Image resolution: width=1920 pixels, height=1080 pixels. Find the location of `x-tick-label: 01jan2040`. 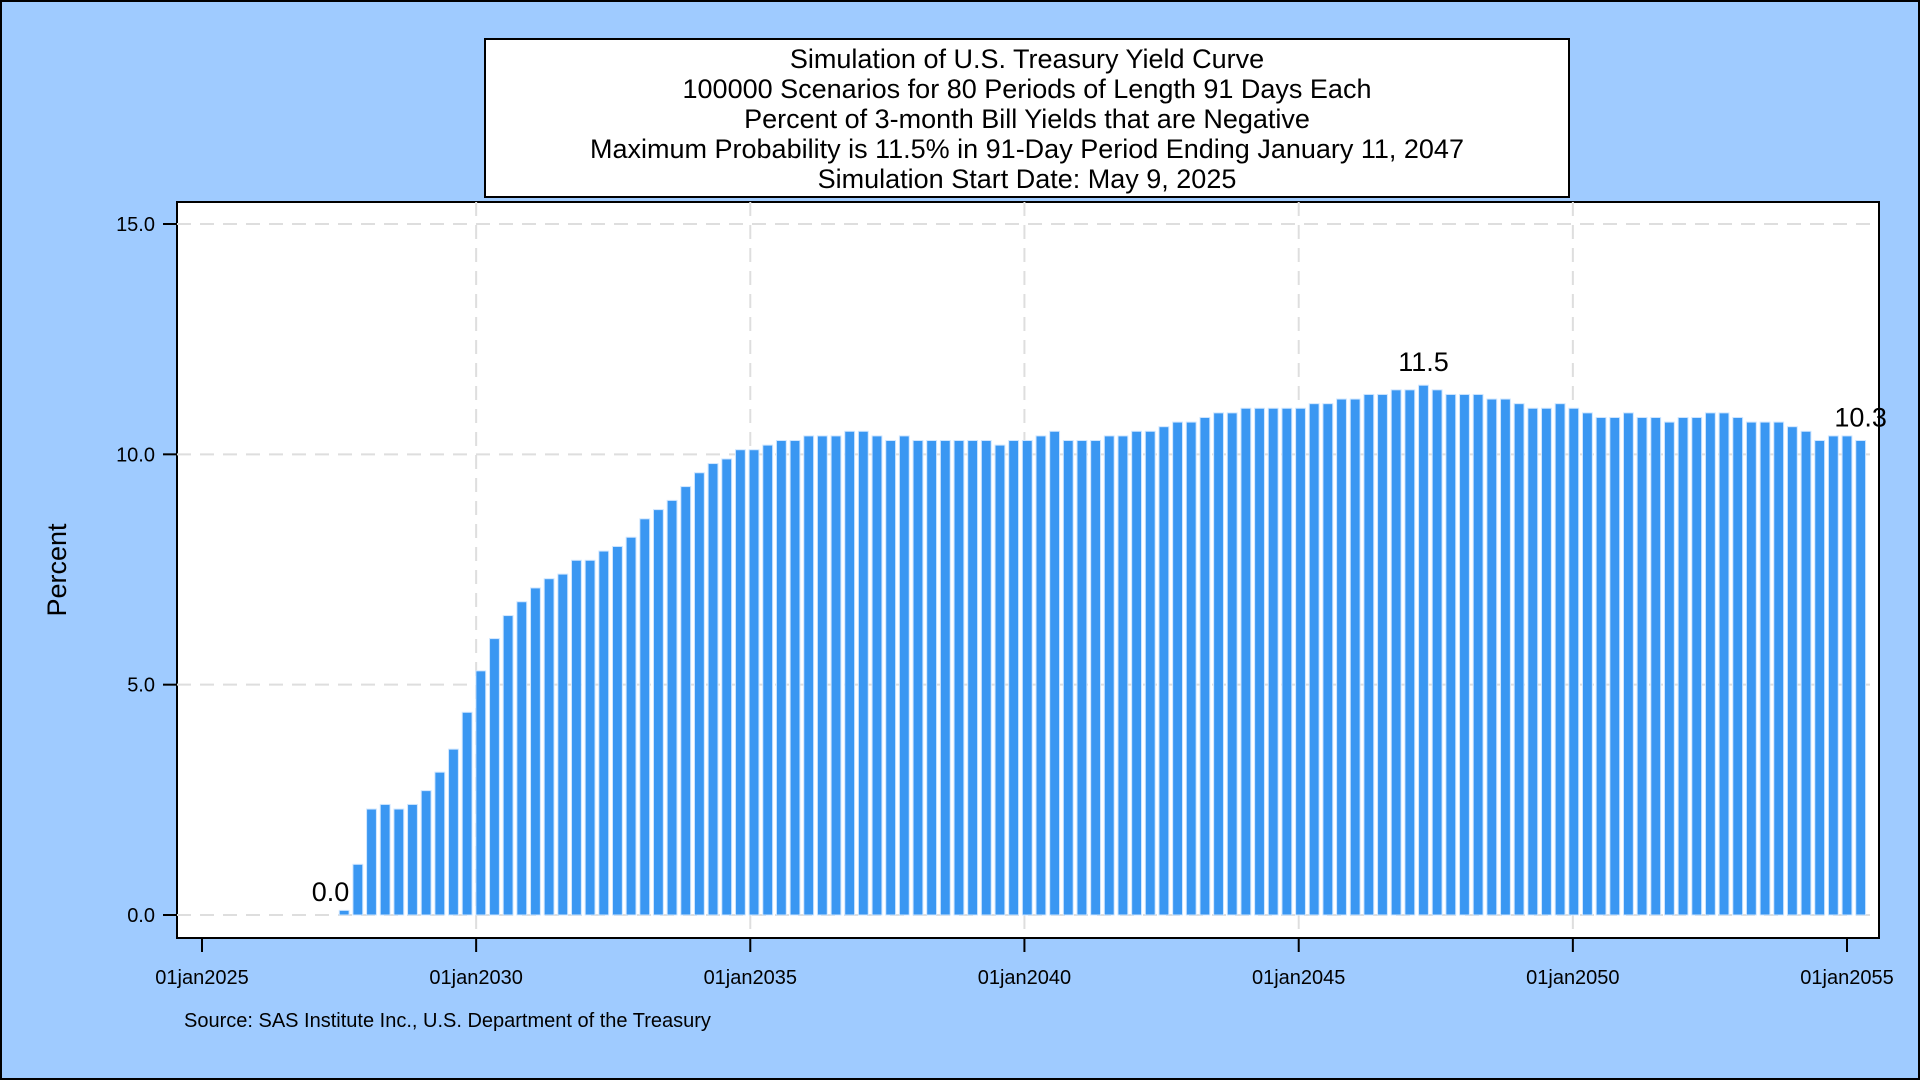

x-tick-label: 01jan2040 is located at coordinates (1024, 978).